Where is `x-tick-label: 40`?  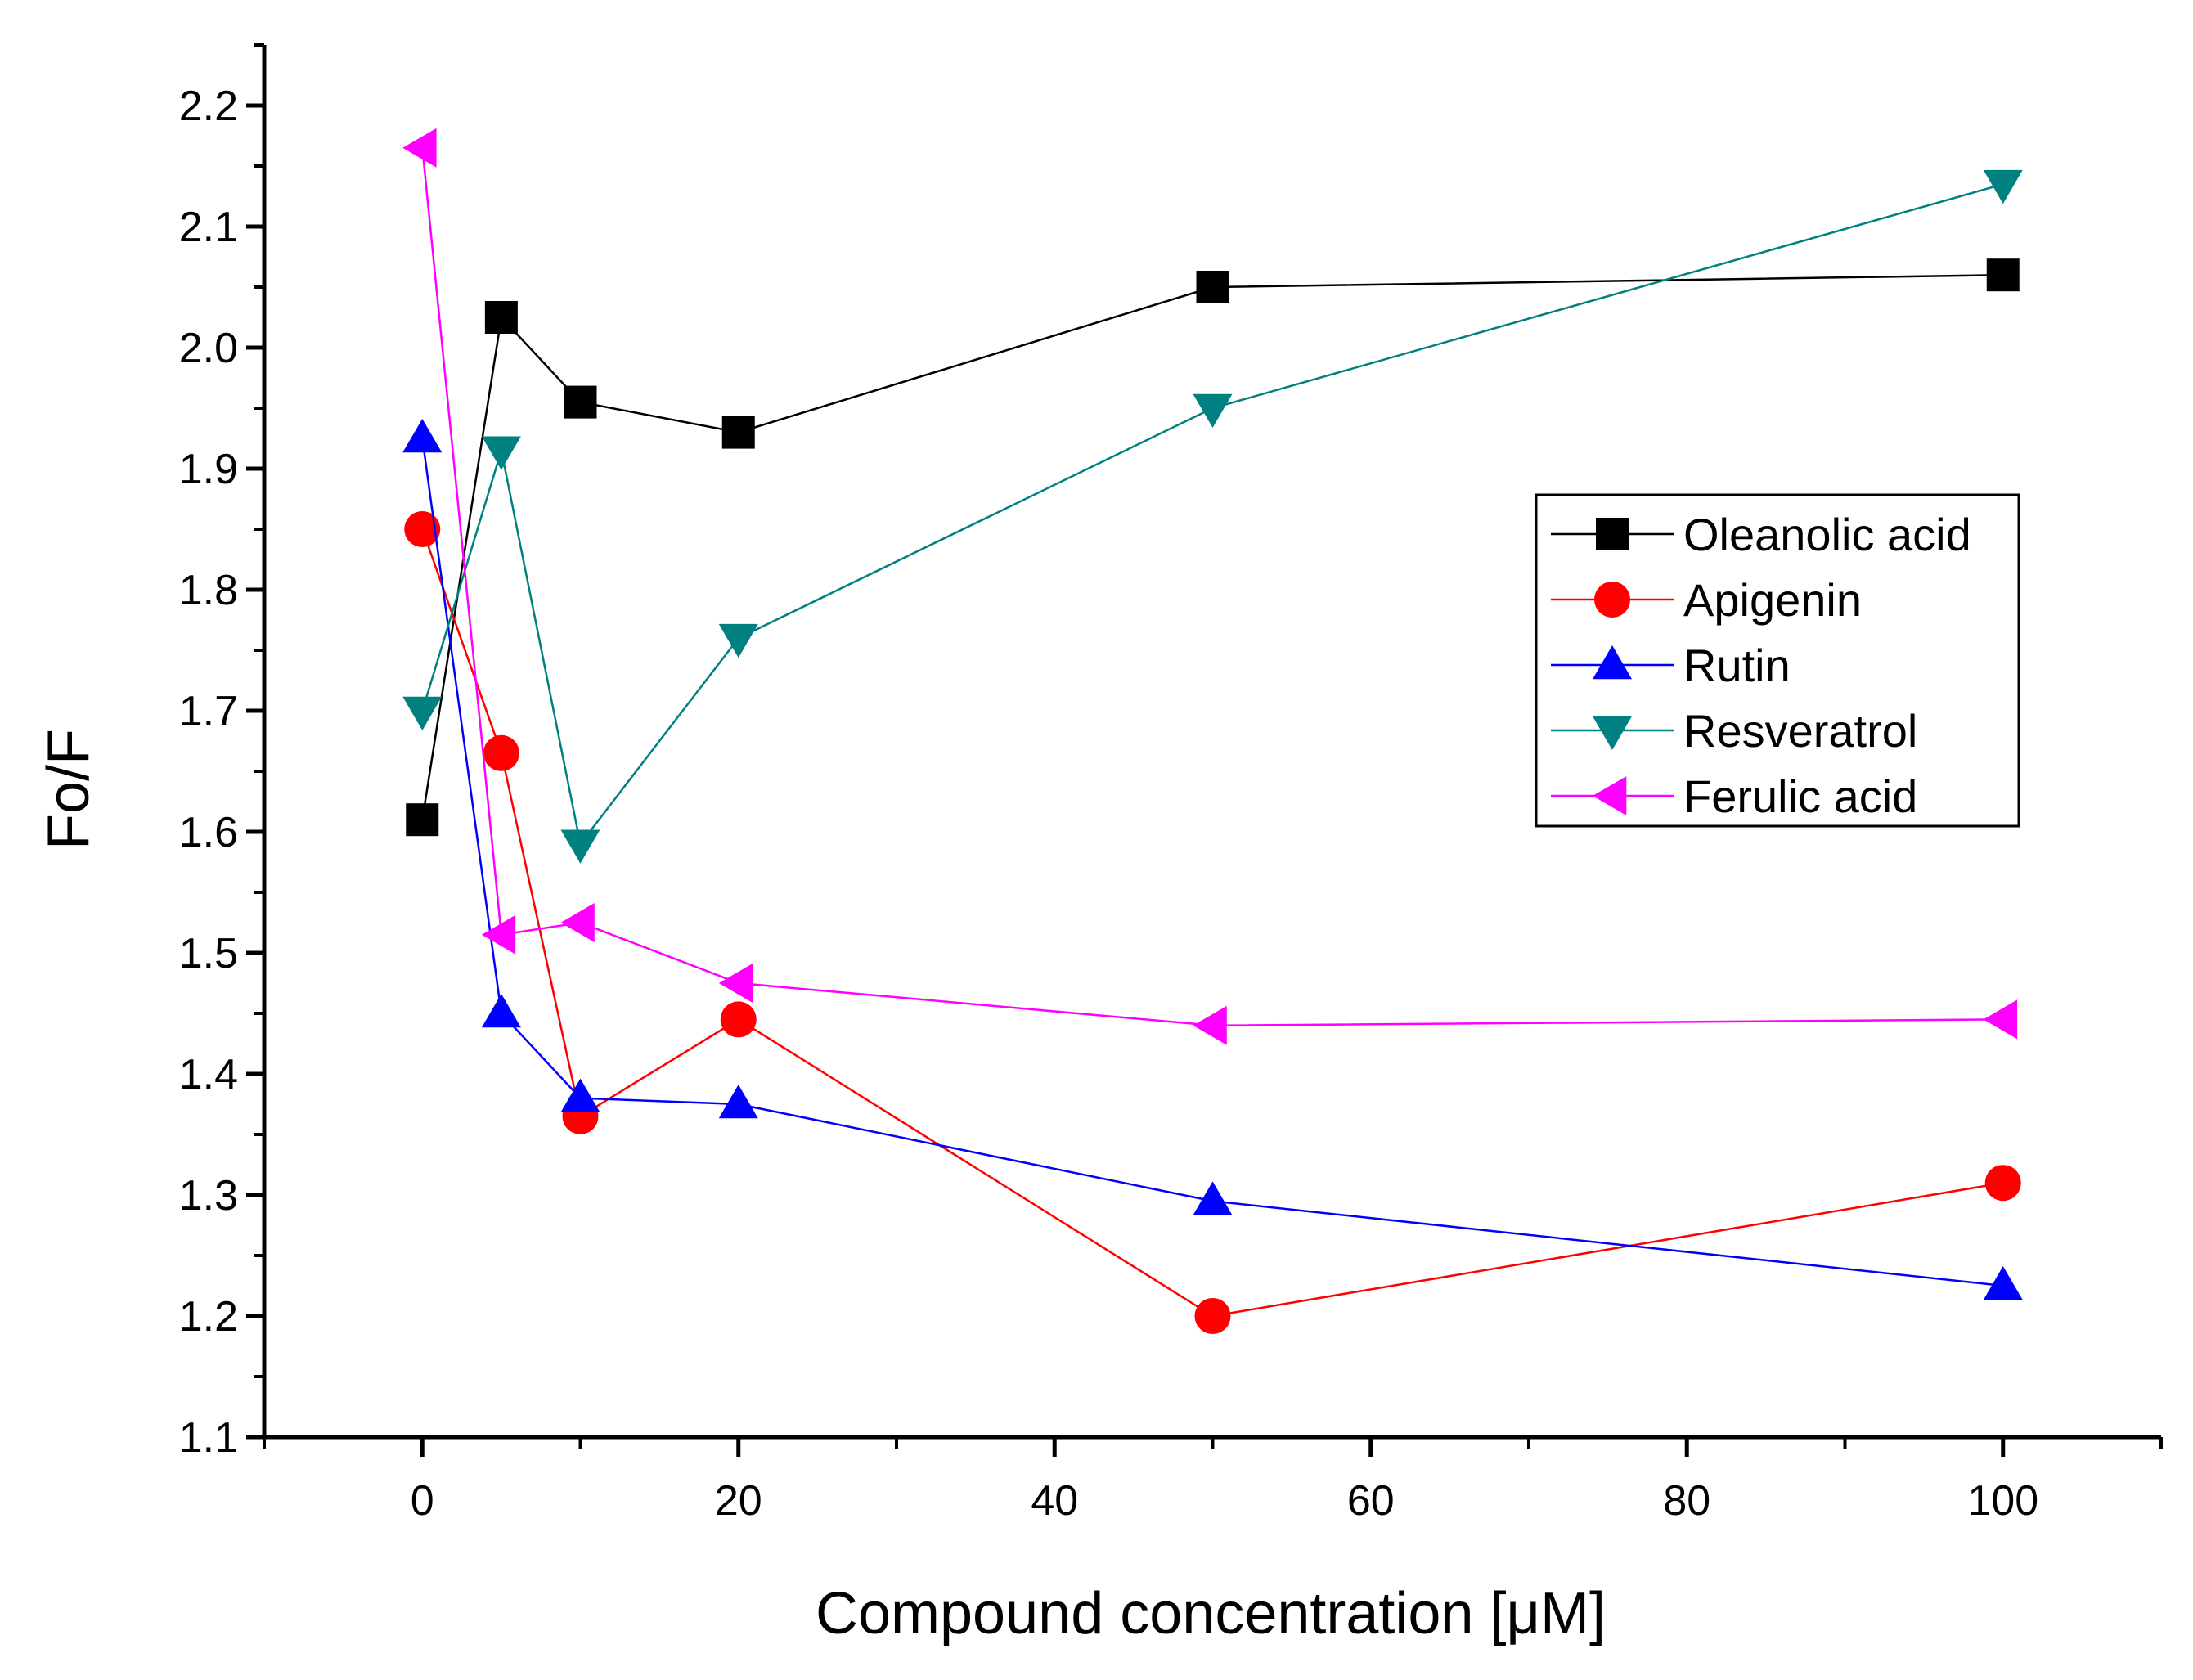
x-tick-label: 40 is located at coordinates (1054, 1501).